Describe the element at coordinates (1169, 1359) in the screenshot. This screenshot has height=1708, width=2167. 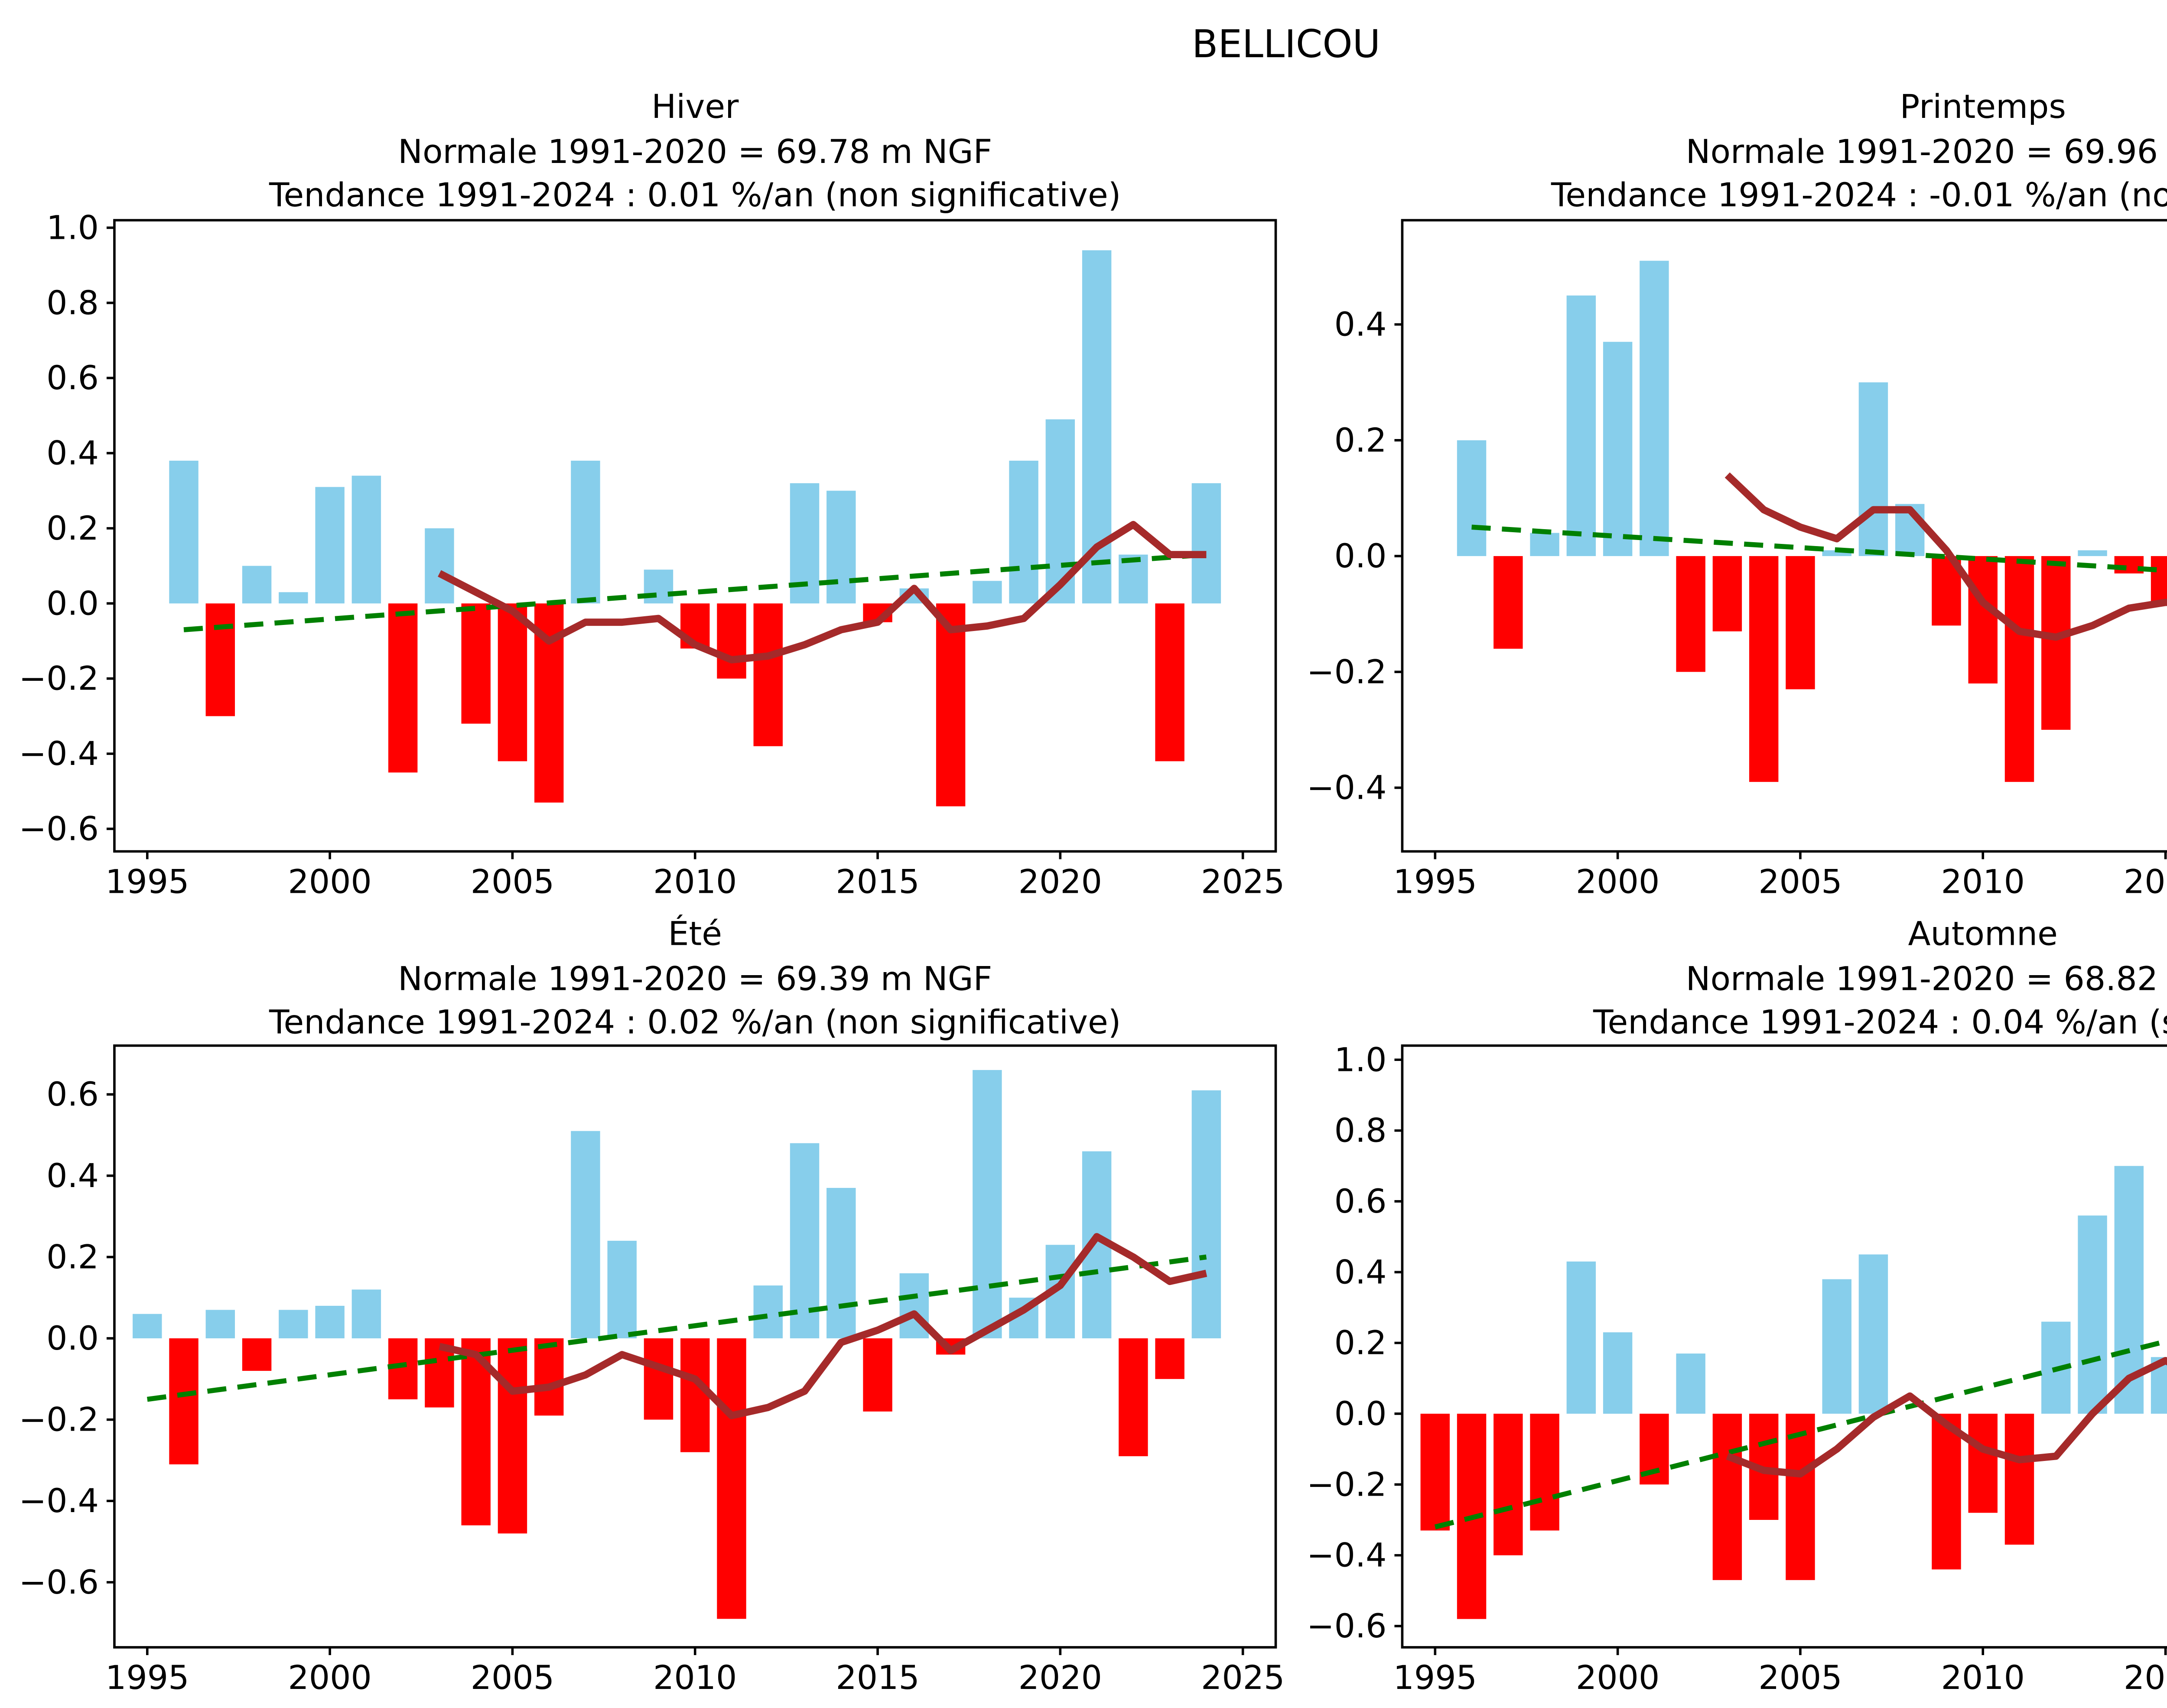
I see `bar-2023` at that location.